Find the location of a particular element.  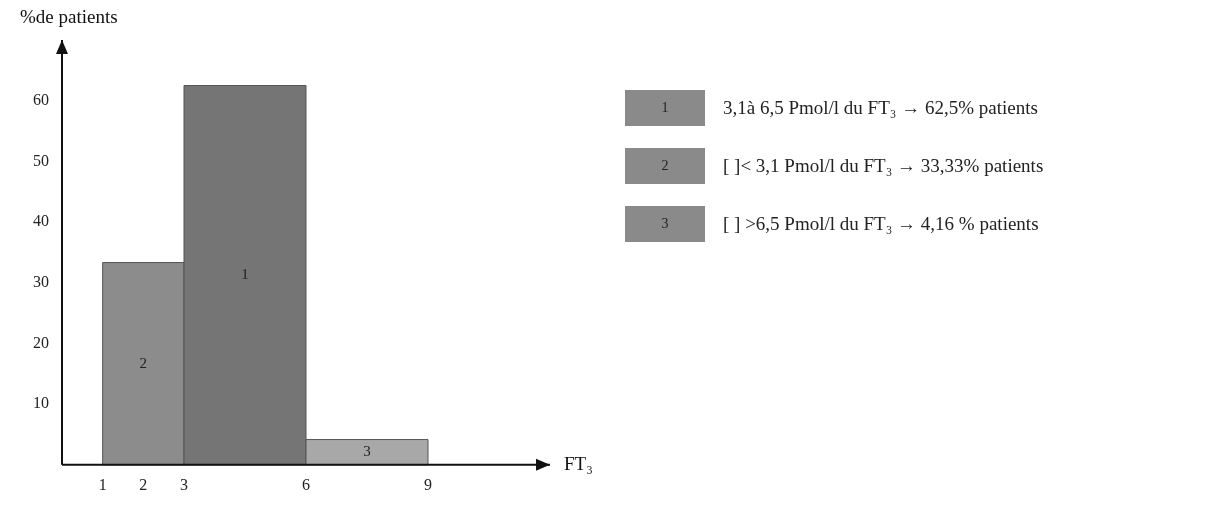

y-tick-label: 60 is located at coordinates (41, 99).